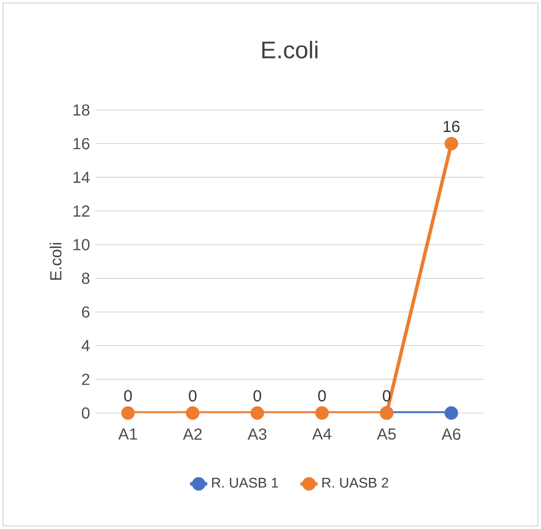 The image size is (541, 529). What do you see at coordinates (86, 413) in the screenshot?
I see `y-tick-label: 0` at bounding box center [86, 413].